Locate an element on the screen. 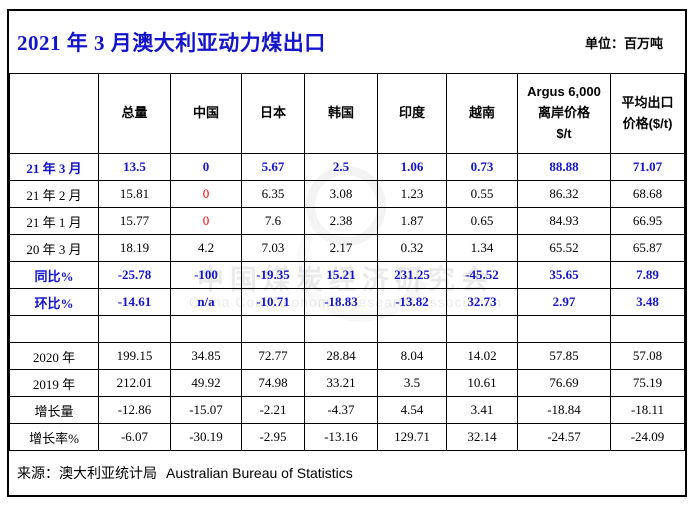 The image size is (691, 505). data-cell: 6.35 is located at coordinates (273, 194).